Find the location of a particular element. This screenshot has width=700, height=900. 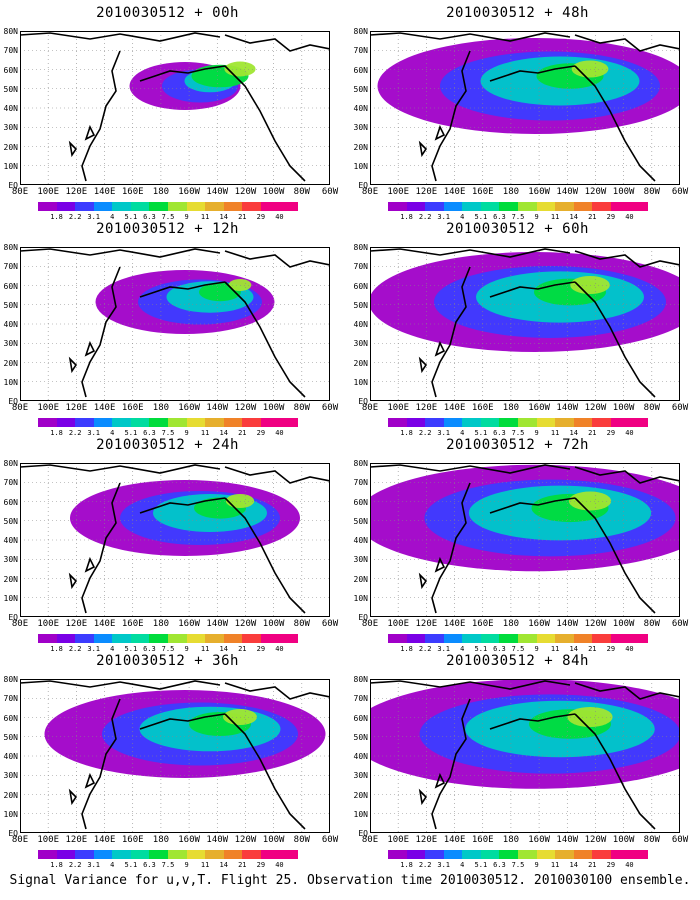

colorbar-label: 4 is located at coordinates (112, 217).